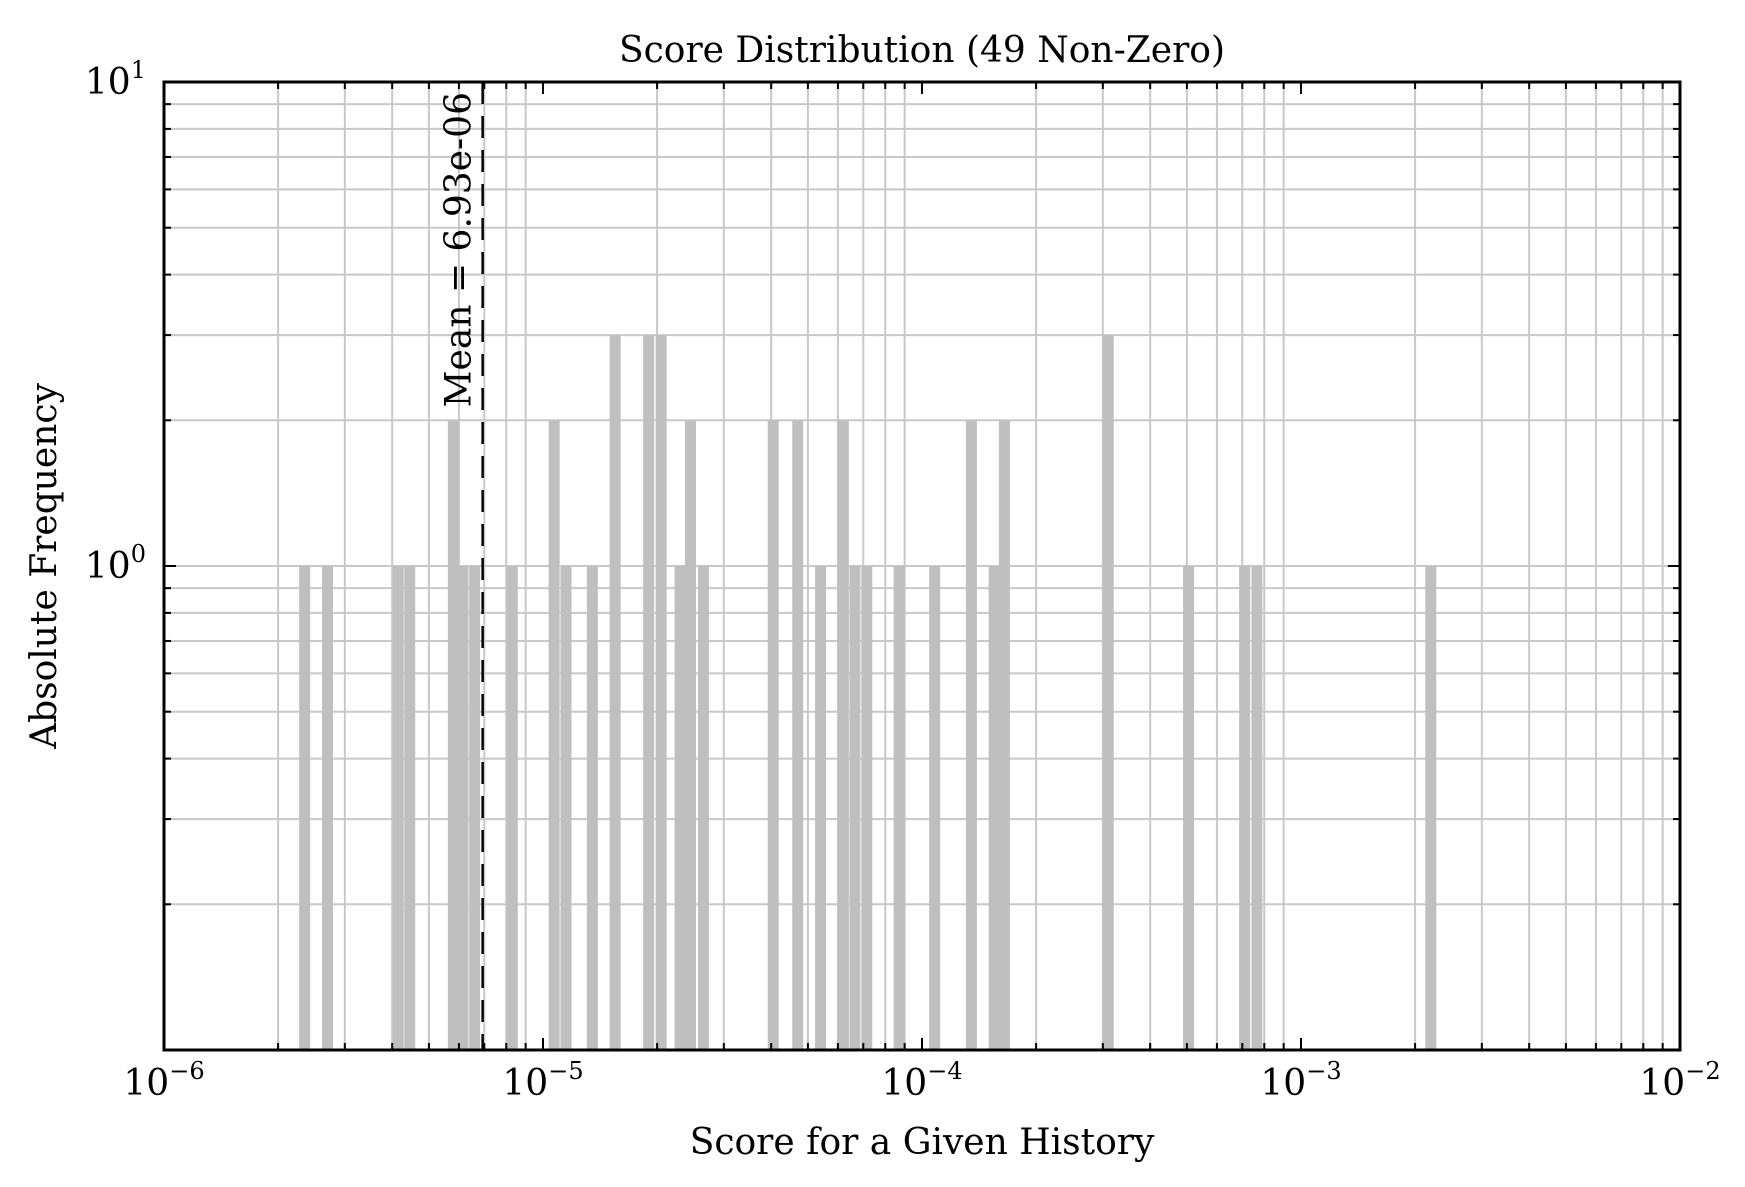 The width and height of the screenshot is (1745, 1187). What do you see at coordinates (115, 79) in the screenshot?
I see `y-tick-label: 10¹` at bounding box center [115, 79].